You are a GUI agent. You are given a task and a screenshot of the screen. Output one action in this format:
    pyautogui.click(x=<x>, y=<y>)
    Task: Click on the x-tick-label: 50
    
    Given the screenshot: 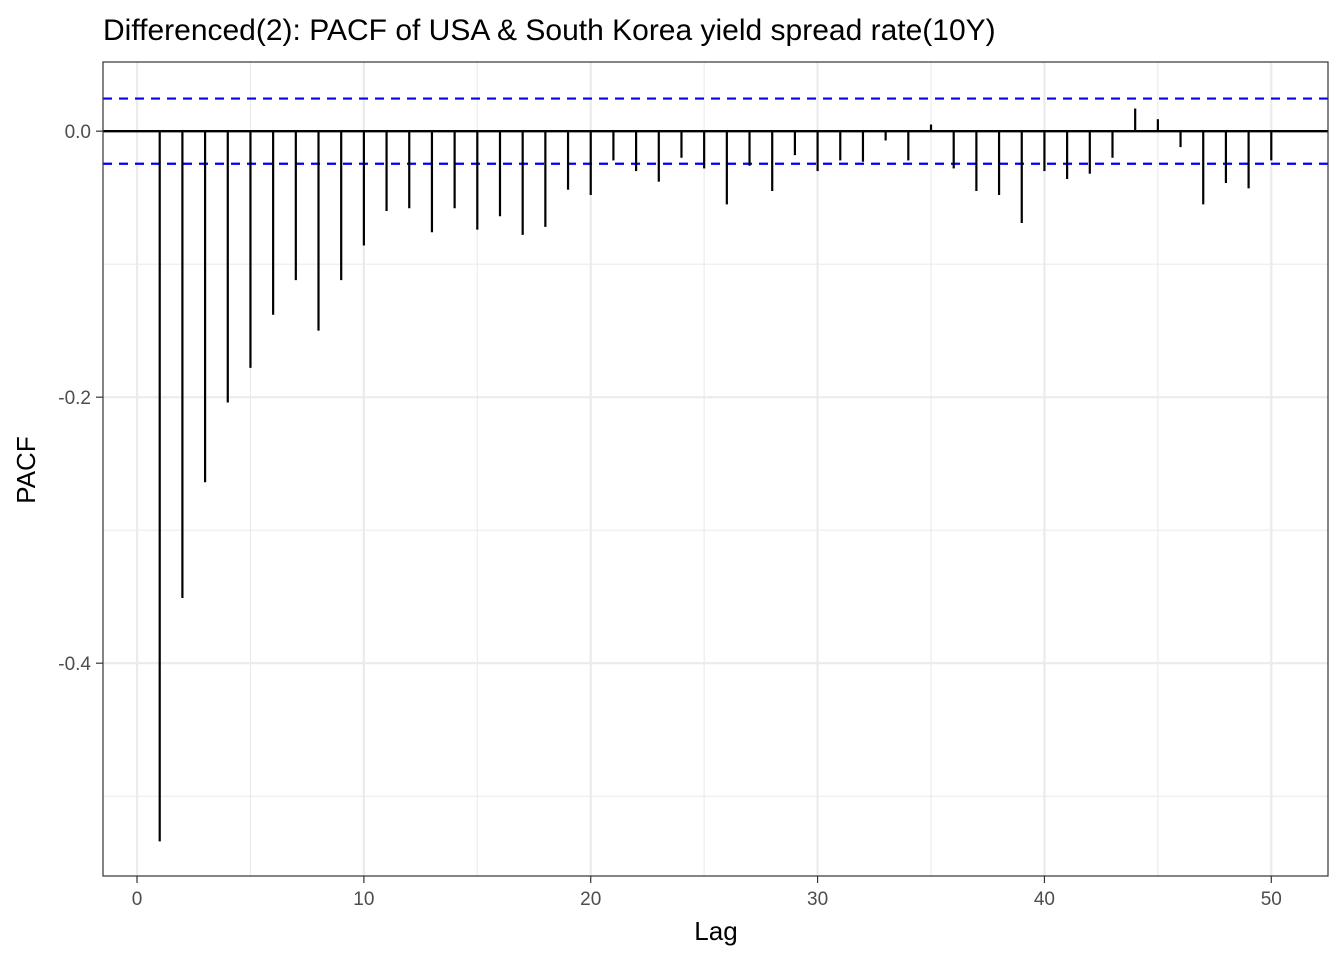 What is the action you would take?
    pyautogui.click(x=1271, y=899)
    